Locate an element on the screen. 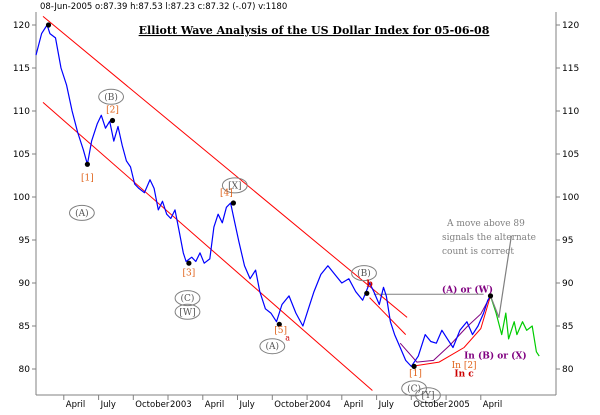 The width and height of the screenshot is (600, 415). annotation-label-4: [X] is located at coordinates (234, 186).